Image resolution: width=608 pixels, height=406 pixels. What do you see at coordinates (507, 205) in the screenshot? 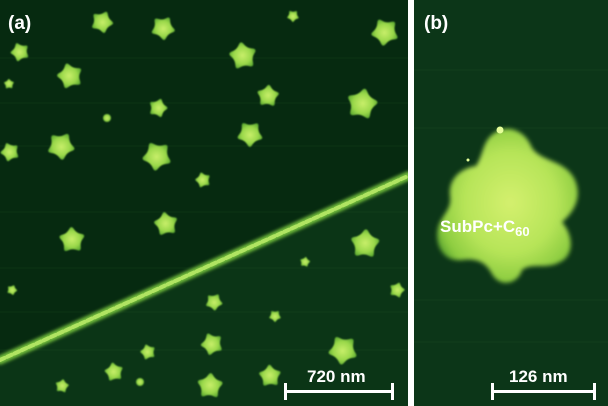
I see `large-molecular-island` at bounding box center [507, 205].